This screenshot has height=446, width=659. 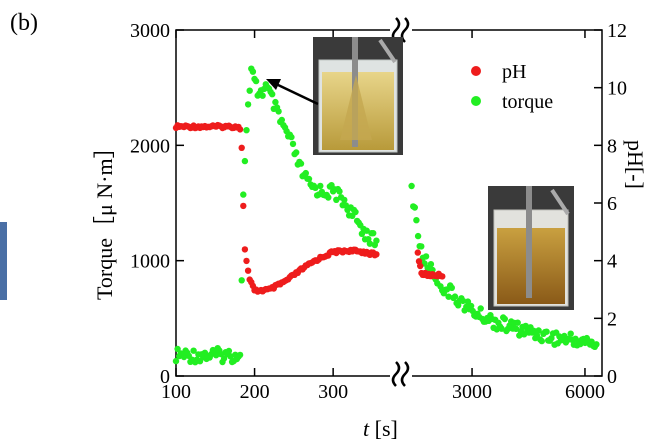 What do you see at coordinates (476, 101) in the screenshot?
I see `legend-torque-marker` at bounding box center [476, 101].